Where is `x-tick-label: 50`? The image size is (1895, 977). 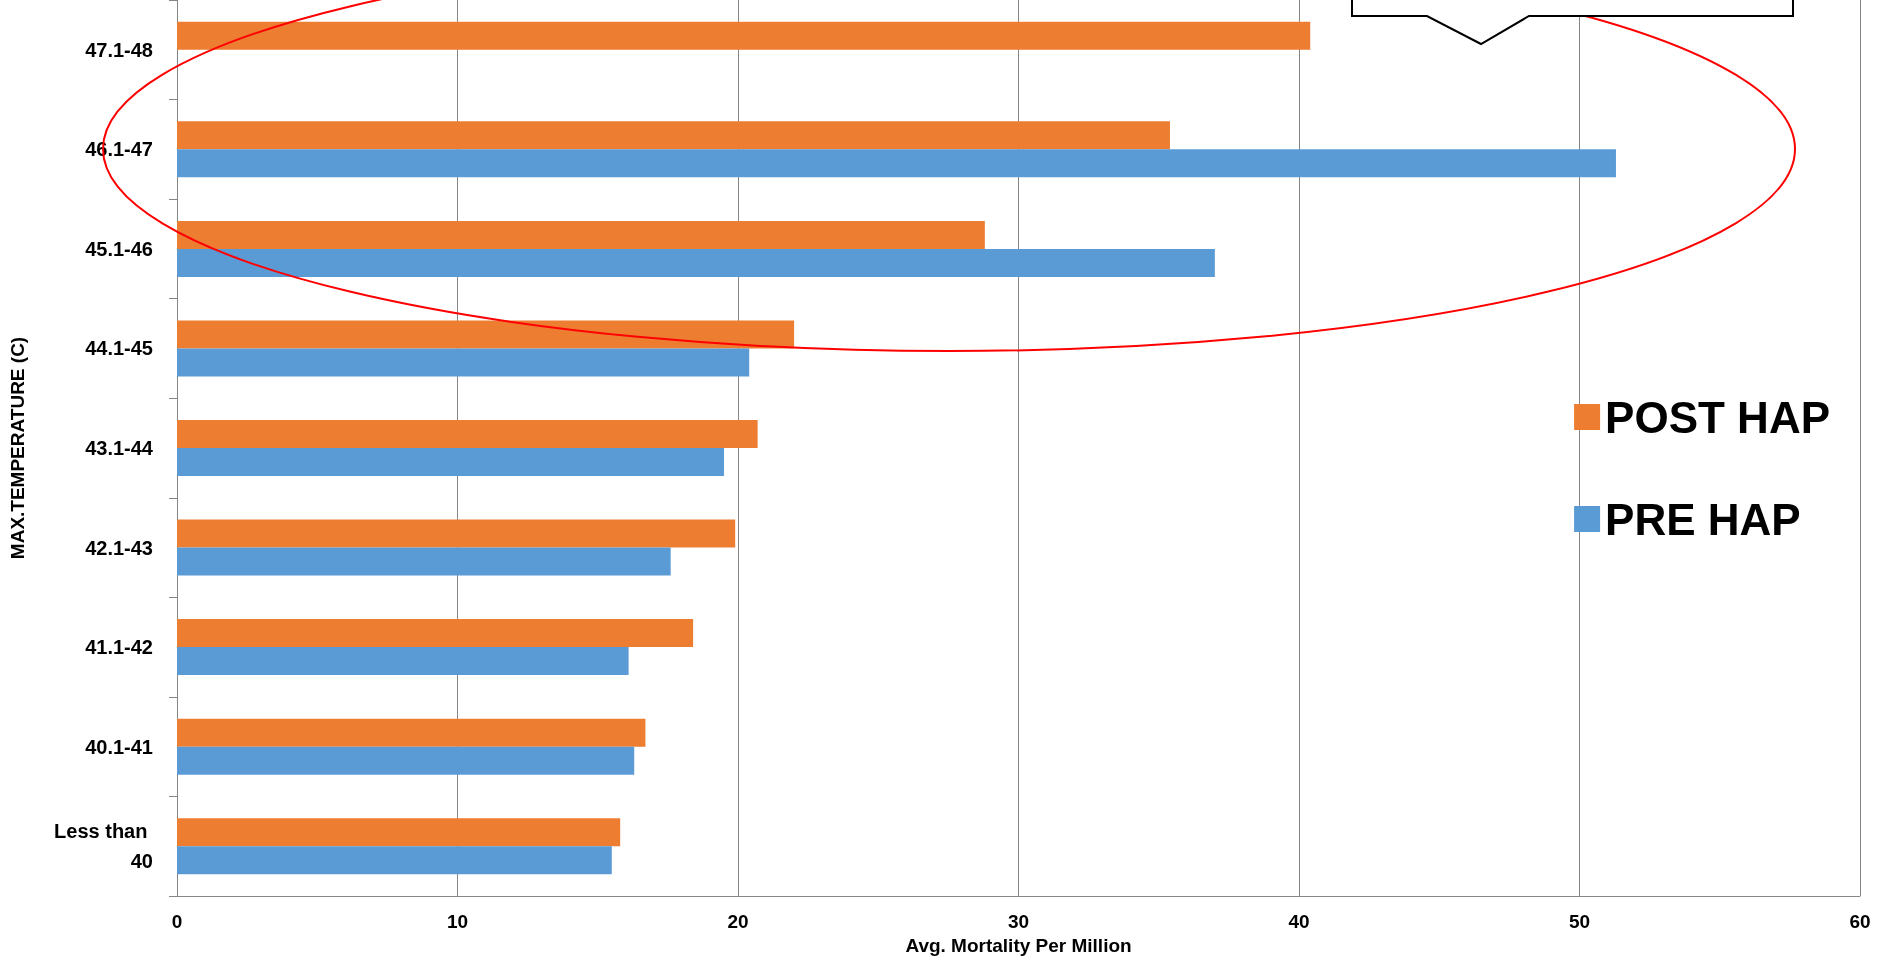 x-tick-label: 50 is located at coordinates (1579, 921).